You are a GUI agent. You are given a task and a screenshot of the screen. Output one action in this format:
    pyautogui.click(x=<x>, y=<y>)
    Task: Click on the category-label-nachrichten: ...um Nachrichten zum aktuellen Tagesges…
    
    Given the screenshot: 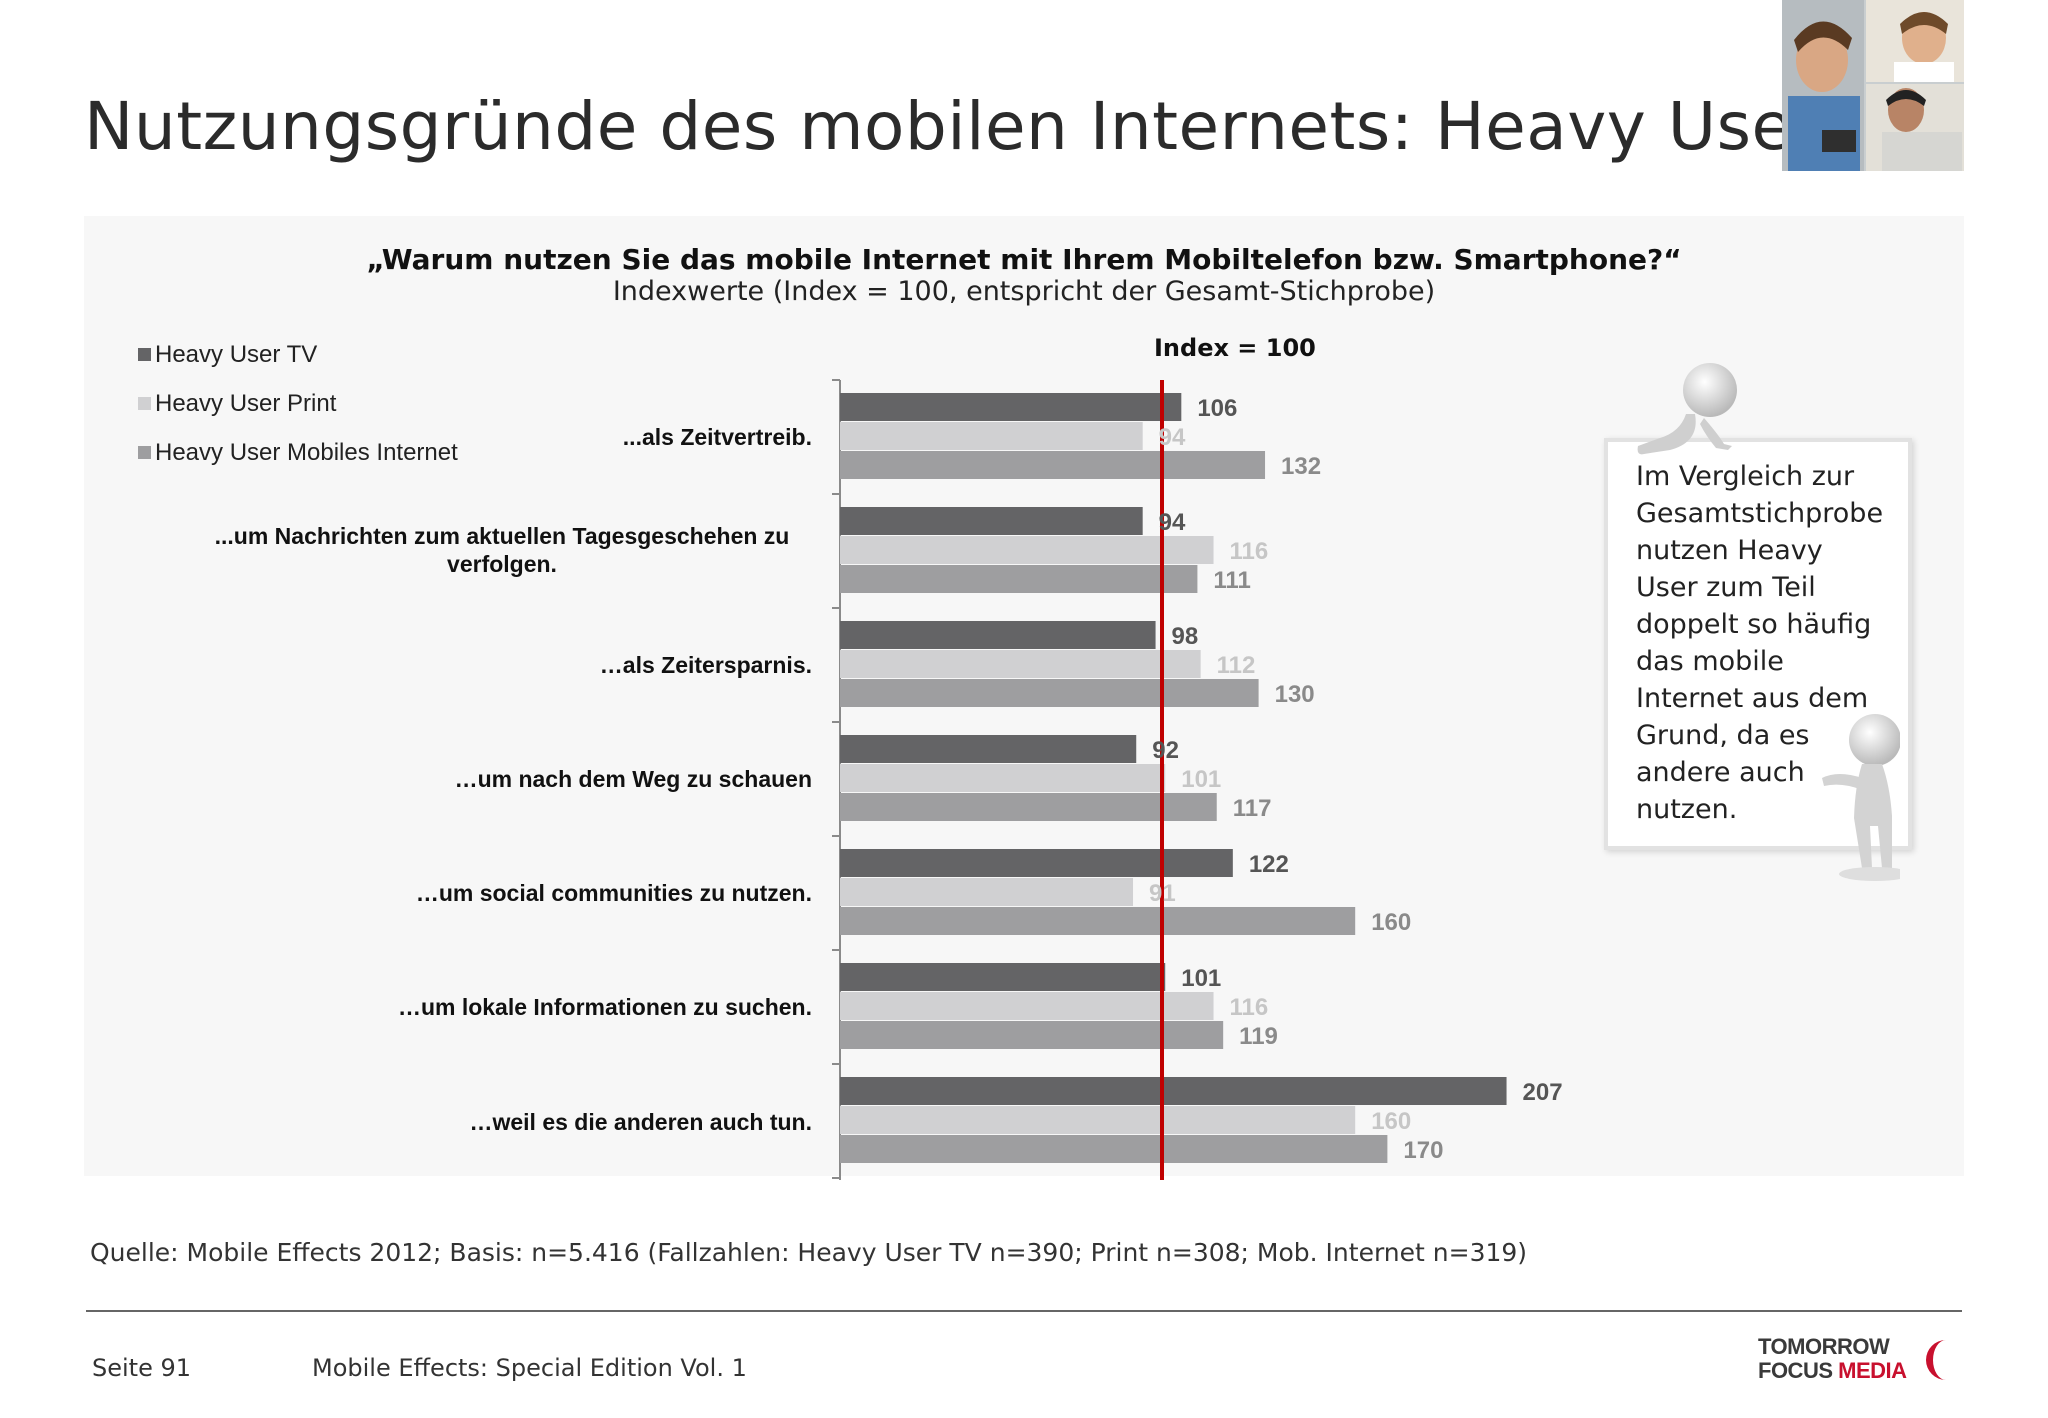 What is the action you would take?
    pyautogui.click(x=502, y=550)
    